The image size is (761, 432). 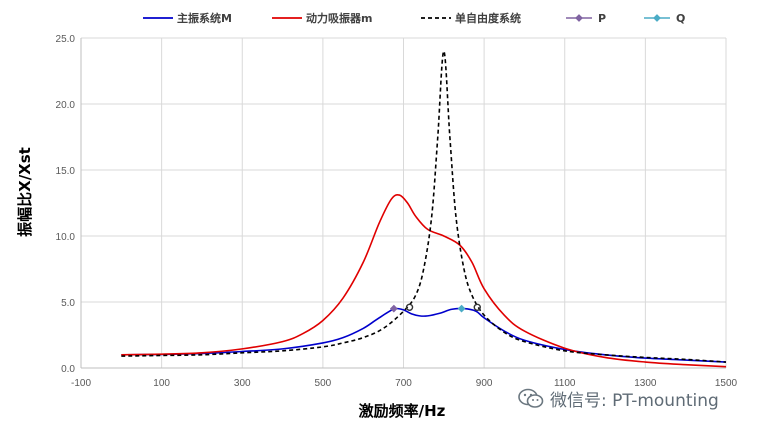 What do you see at coordinates (242, 383) in the screenshot?
I see `x-tick-label: 300` at bounding box center [242, 383].